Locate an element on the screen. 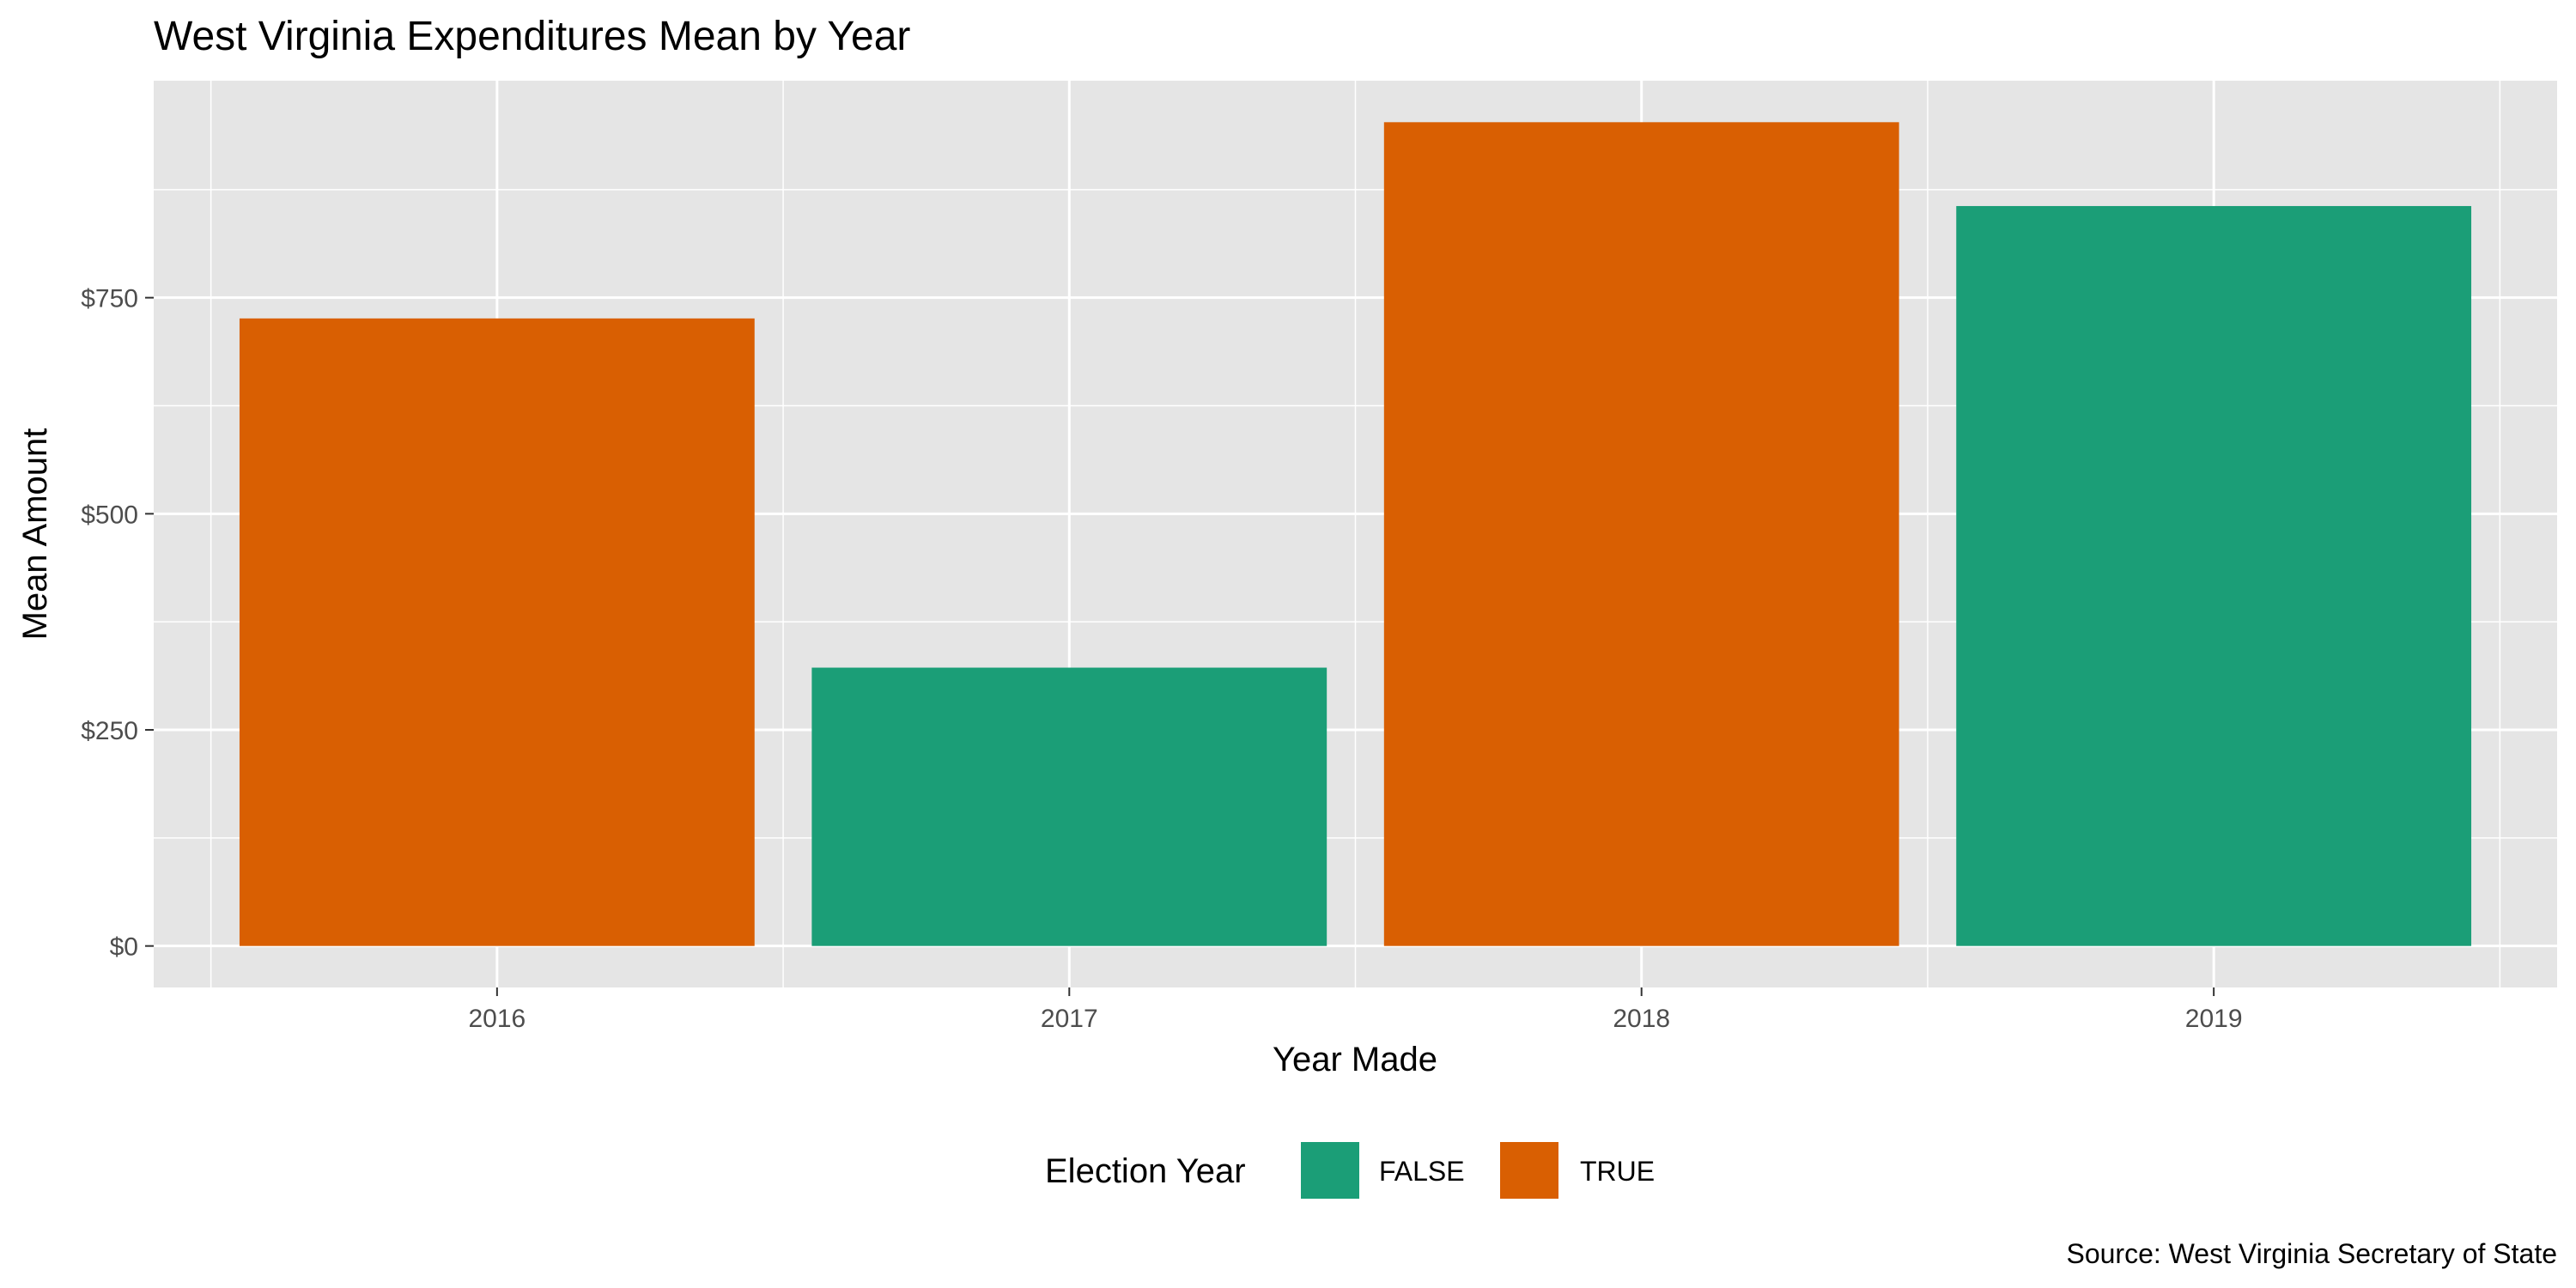 The width and height of the screenshot is (2576, 1288). y-tick-label: $250 is located at coordinates (109, 731).